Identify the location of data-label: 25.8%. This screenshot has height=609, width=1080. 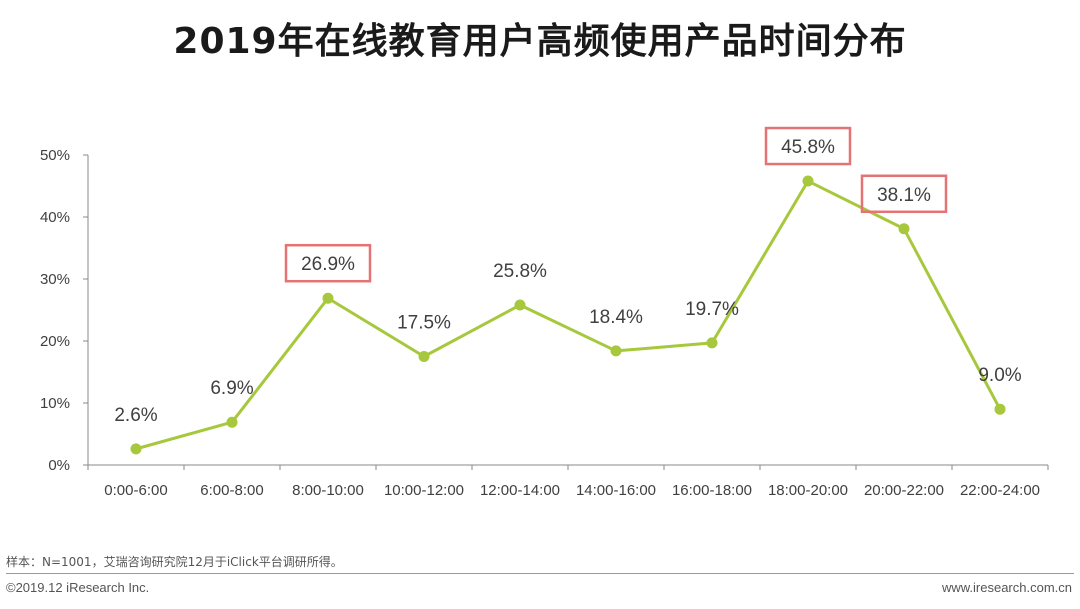
(520, 271).